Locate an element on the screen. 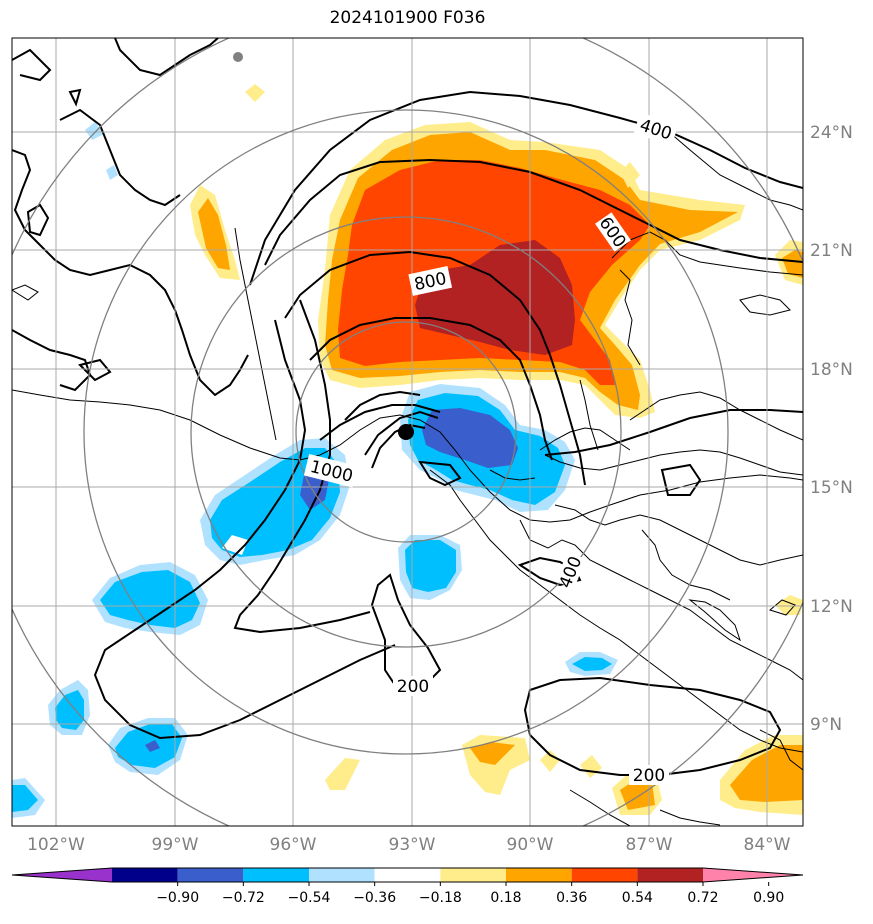  colorbar-tick-label: 0.54 is located at coordinates (637, 898).